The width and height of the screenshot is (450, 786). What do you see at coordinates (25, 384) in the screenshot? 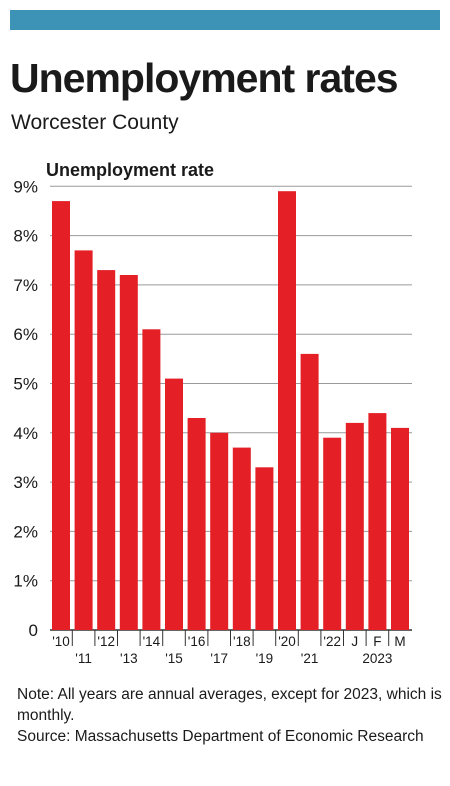
I see `y-tick-label: 5%` at bounding box center [25, 384].